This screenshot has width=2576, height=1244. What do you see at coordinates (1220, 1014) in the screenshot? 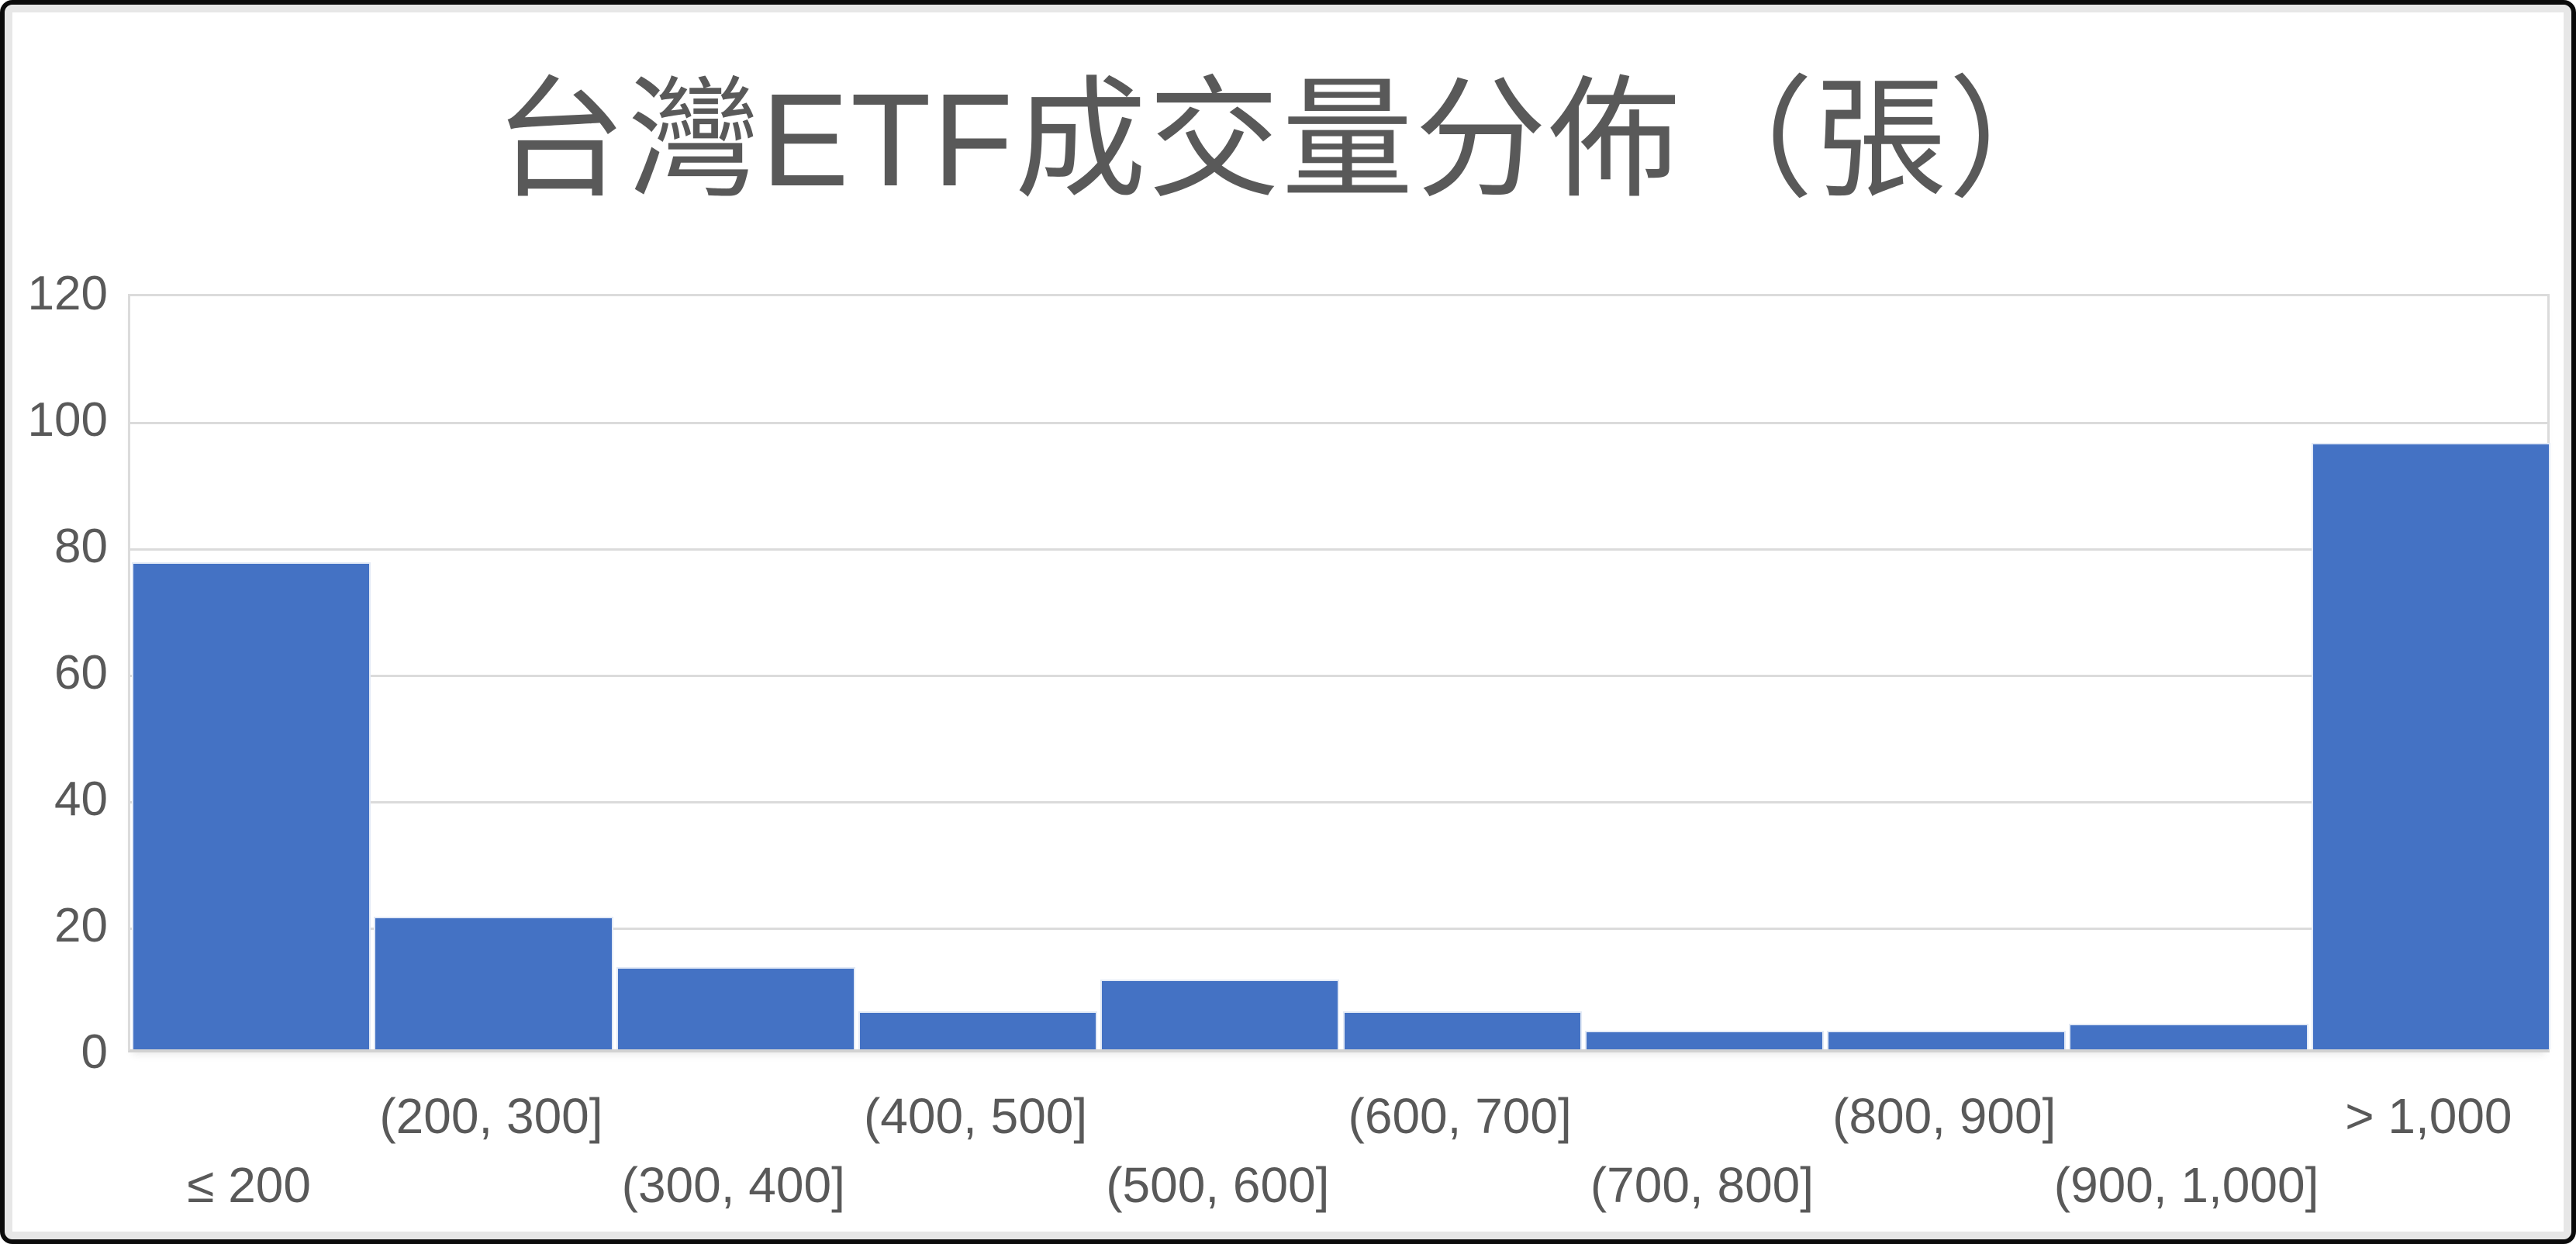
I see `bar-(500, 600]` at bounding box center [1220, 1014].